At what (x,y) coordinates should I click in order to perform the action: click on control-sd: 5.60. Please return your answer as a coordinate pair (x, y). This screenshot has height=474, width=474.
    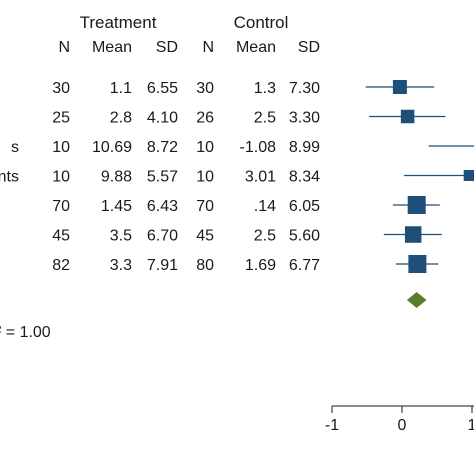
    Looking at the image, I should click on (304, 236).